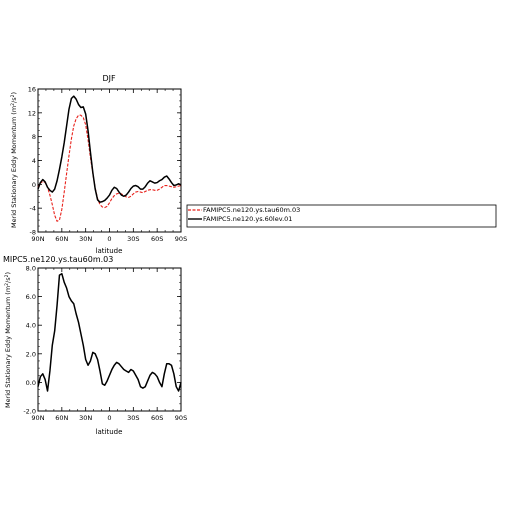  Describe the element at coordinates (8, 340) in the screenshot. I see `bottom-y-axis-label: Merid Stationary Eddy Momentum (m2/s2)` at that location.